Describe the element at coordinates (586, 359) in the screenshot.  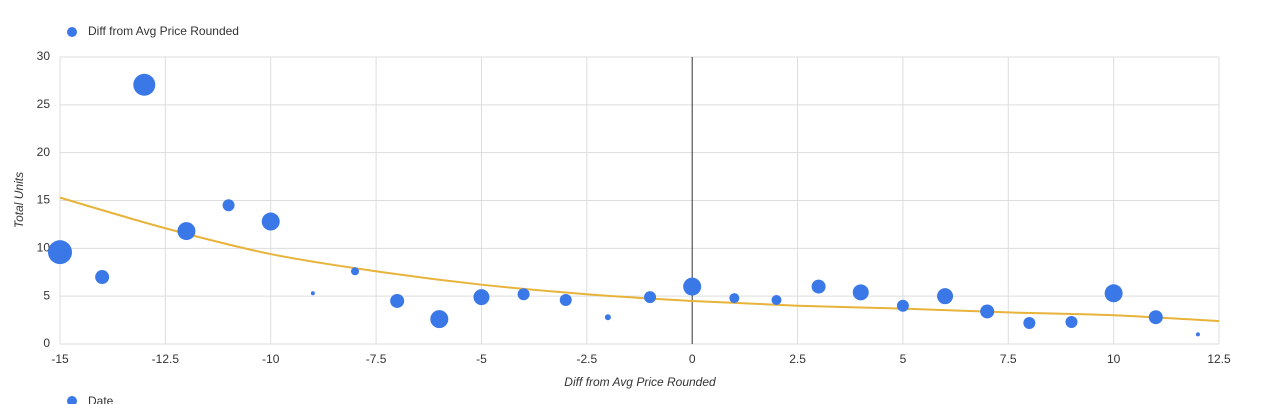
I see `x-tick-label: -2.5` at that location.